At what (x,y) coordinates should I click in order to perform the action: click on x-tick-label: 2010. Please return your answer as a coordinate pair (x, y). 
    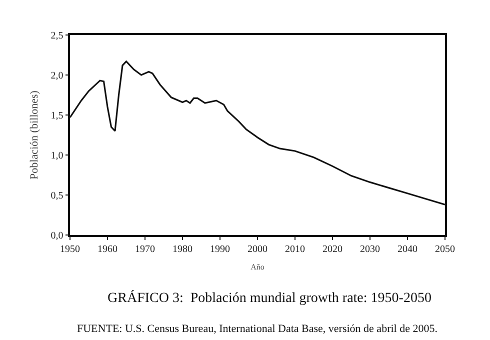
    Looking at the image, I should click on (295, 249).